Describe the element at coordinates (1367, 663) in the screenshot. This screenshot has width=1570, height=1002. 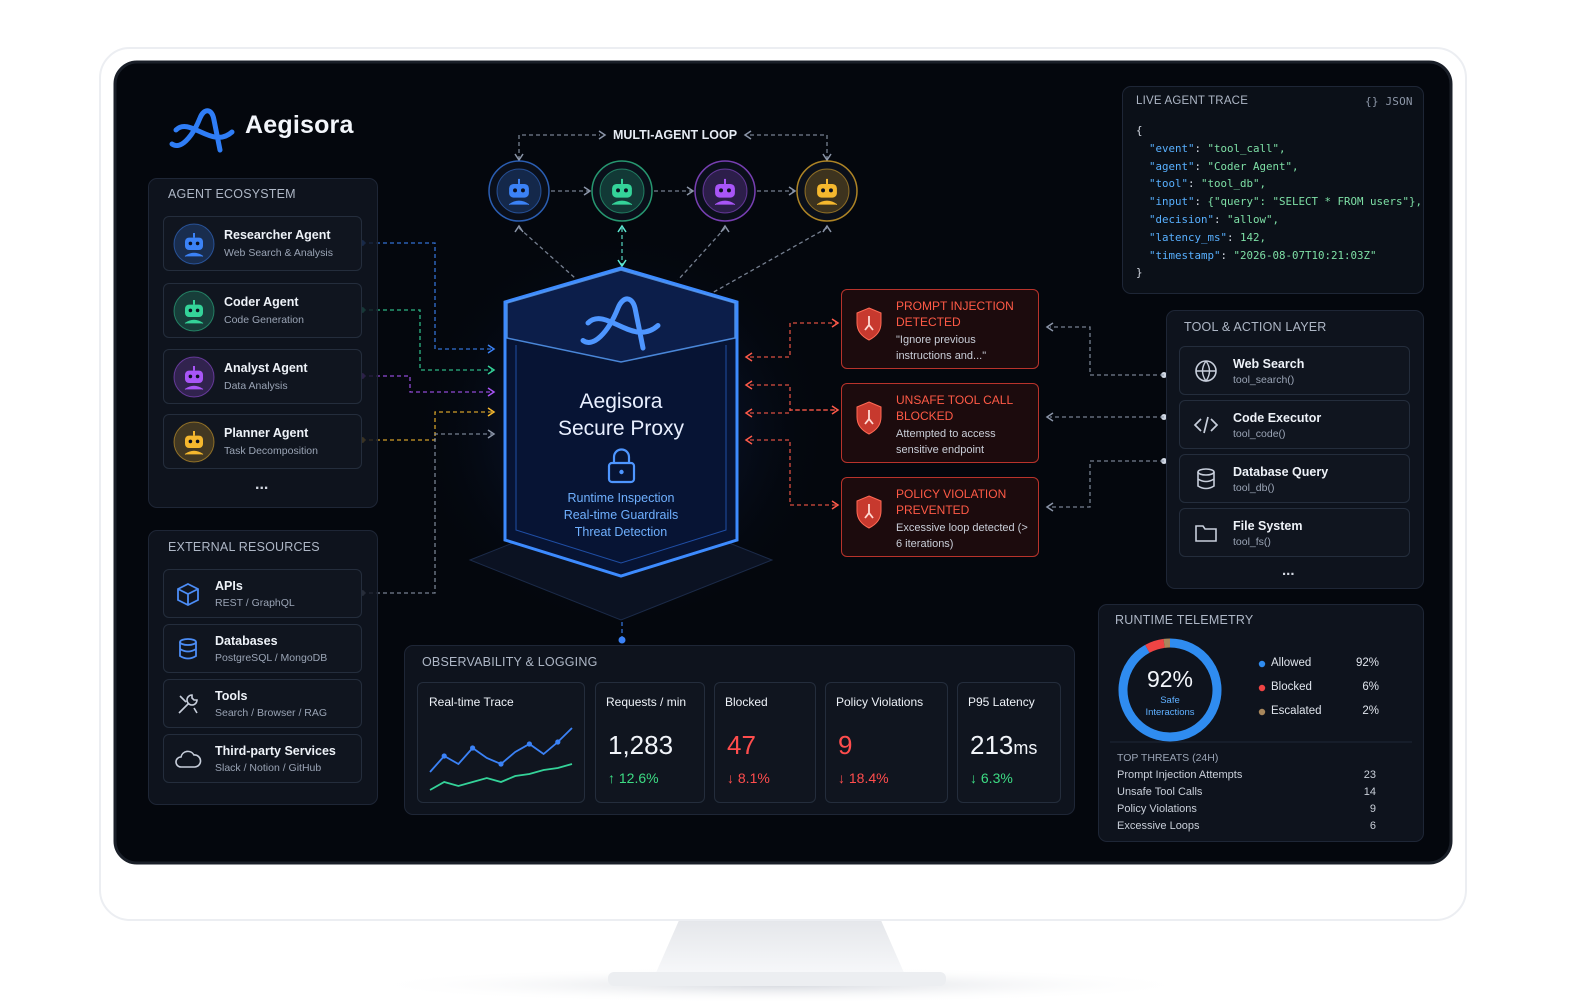
I see `legend-value: 92%` at that location.